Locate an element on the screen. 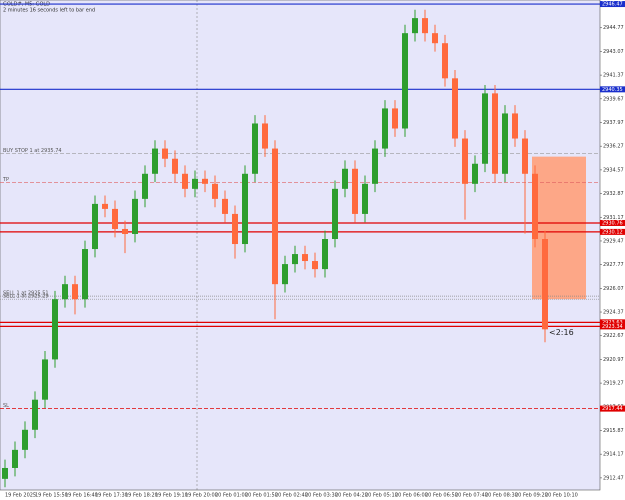 This screenshot has width=625, height=500. y-tick-label: 2934.57 is located at coordinates (613, 170).